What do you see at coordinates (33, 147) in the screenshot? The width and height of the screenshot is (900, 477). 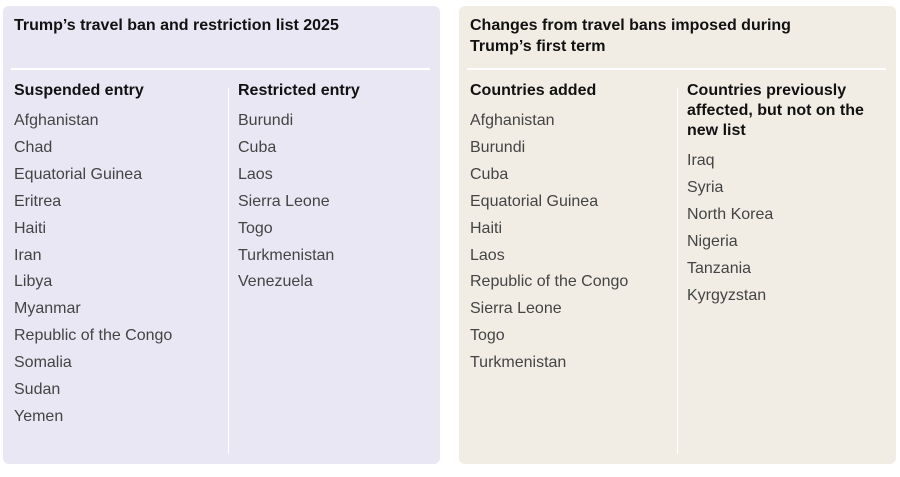 I see `suspended-country: Chad` at bounding box center [33, 147].